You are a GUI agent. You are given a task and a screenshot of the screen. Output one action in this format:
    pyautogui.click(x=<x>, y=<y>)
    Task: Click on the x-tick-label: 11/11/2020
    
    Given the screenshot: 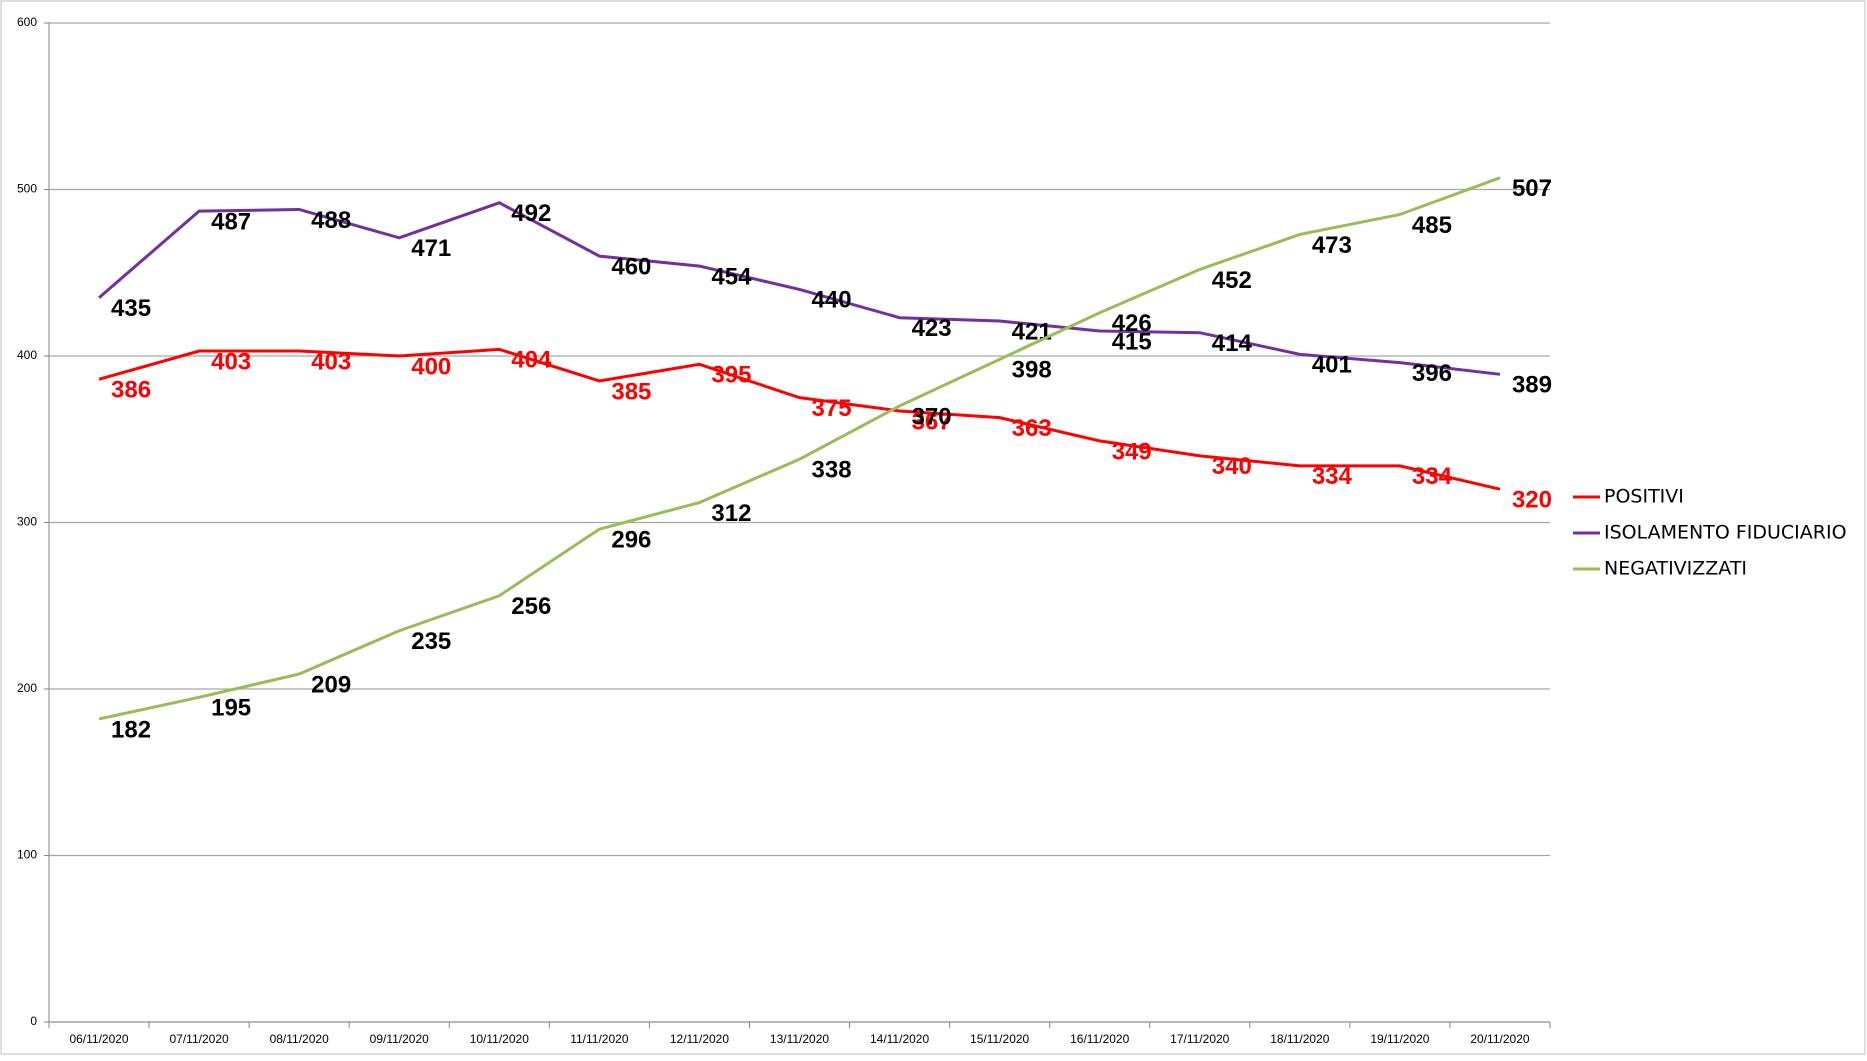 What is the action you would take?
    pyautogui.click(x=599, y=1039)
    